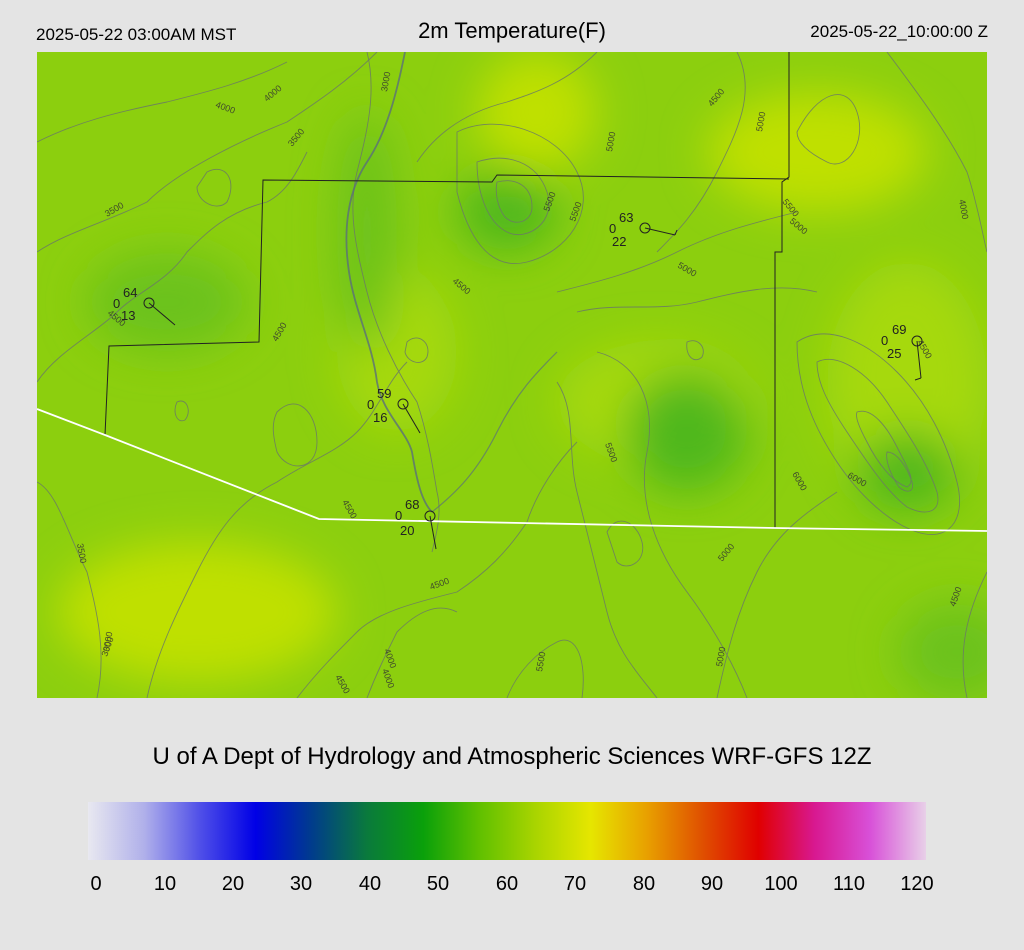  Describe the element at coordinates (644, 884) in the screenshot. I see `colorbar-tick: 80` at that location.